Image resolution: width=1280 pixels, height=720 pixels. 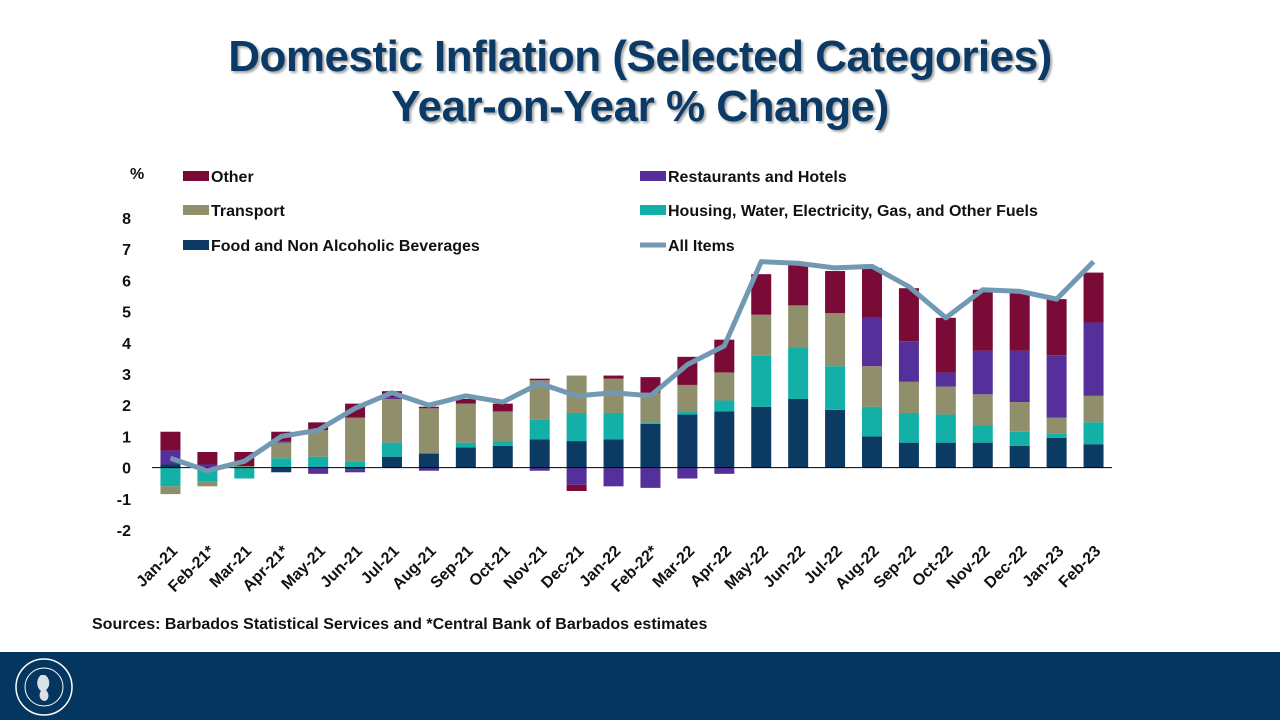 I want to click on legend-label-food: Food and Non Alcoholic Beverages, so click(x=345, y=246).